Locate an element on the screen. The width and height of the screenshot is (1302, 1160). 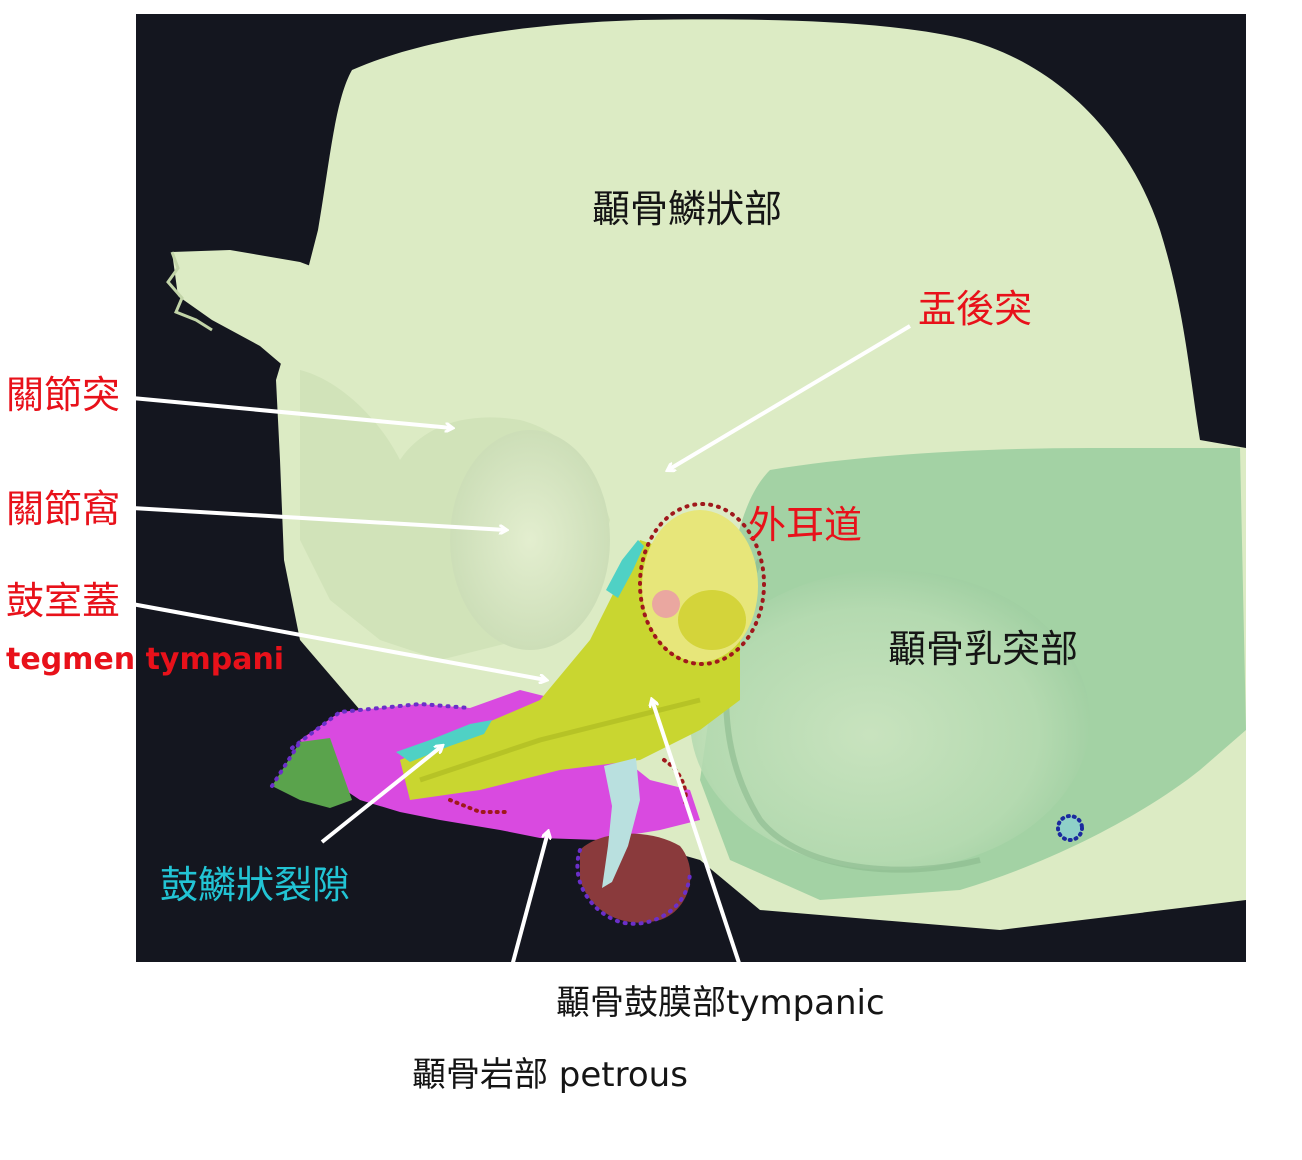
external-meatus-dotted-outline is located at coordinates (702, 584).